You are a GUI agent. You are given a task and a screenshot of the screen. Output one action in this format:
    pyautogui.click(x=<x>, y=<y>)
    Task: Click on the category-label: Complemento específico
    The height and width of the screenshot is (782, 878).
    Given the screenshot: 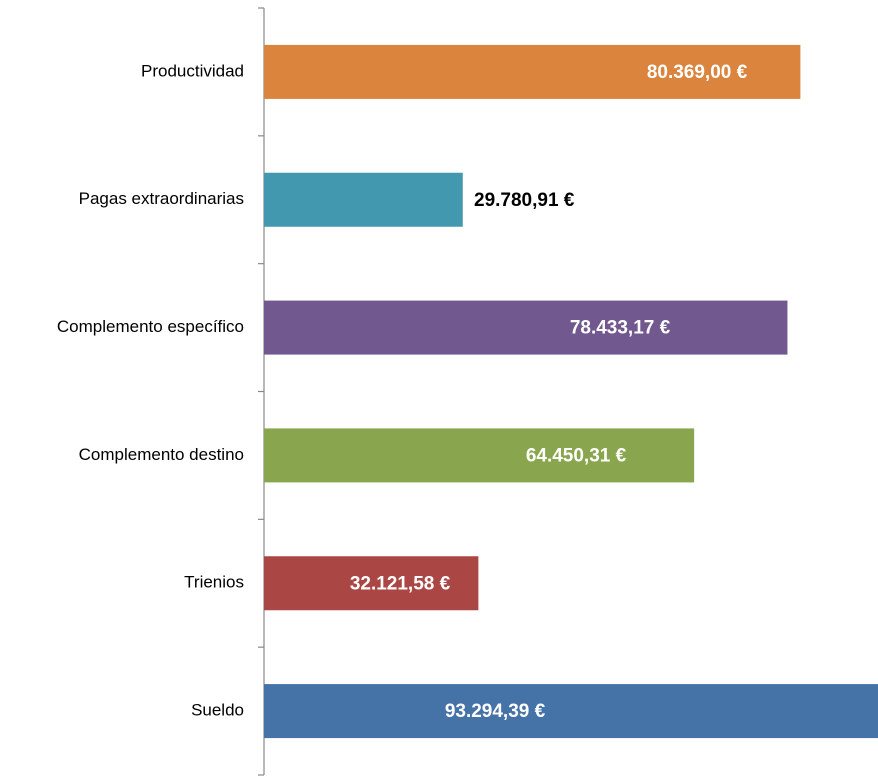 What is the action you would take?
    pyautogui.click(x=150, y=326)
    